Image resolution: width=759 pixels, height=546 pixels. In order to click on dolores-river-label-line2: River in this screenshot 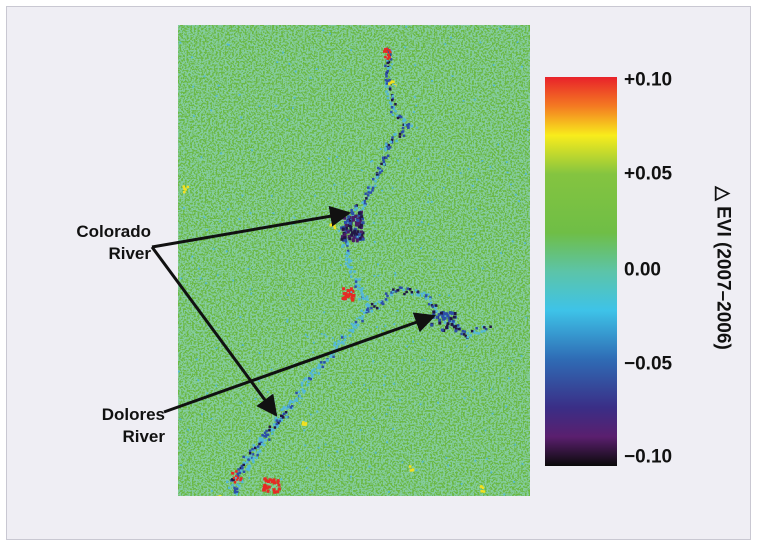, I will do `click(143, 436)`.